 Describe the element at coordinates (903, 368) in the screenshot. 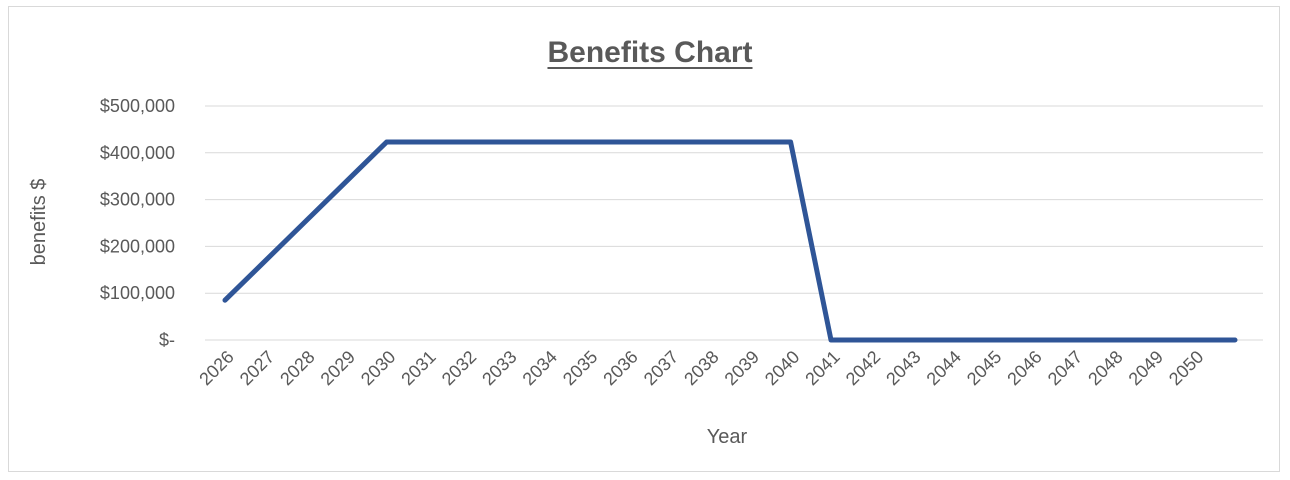

I see `x-tick-label: 2043` at that location.